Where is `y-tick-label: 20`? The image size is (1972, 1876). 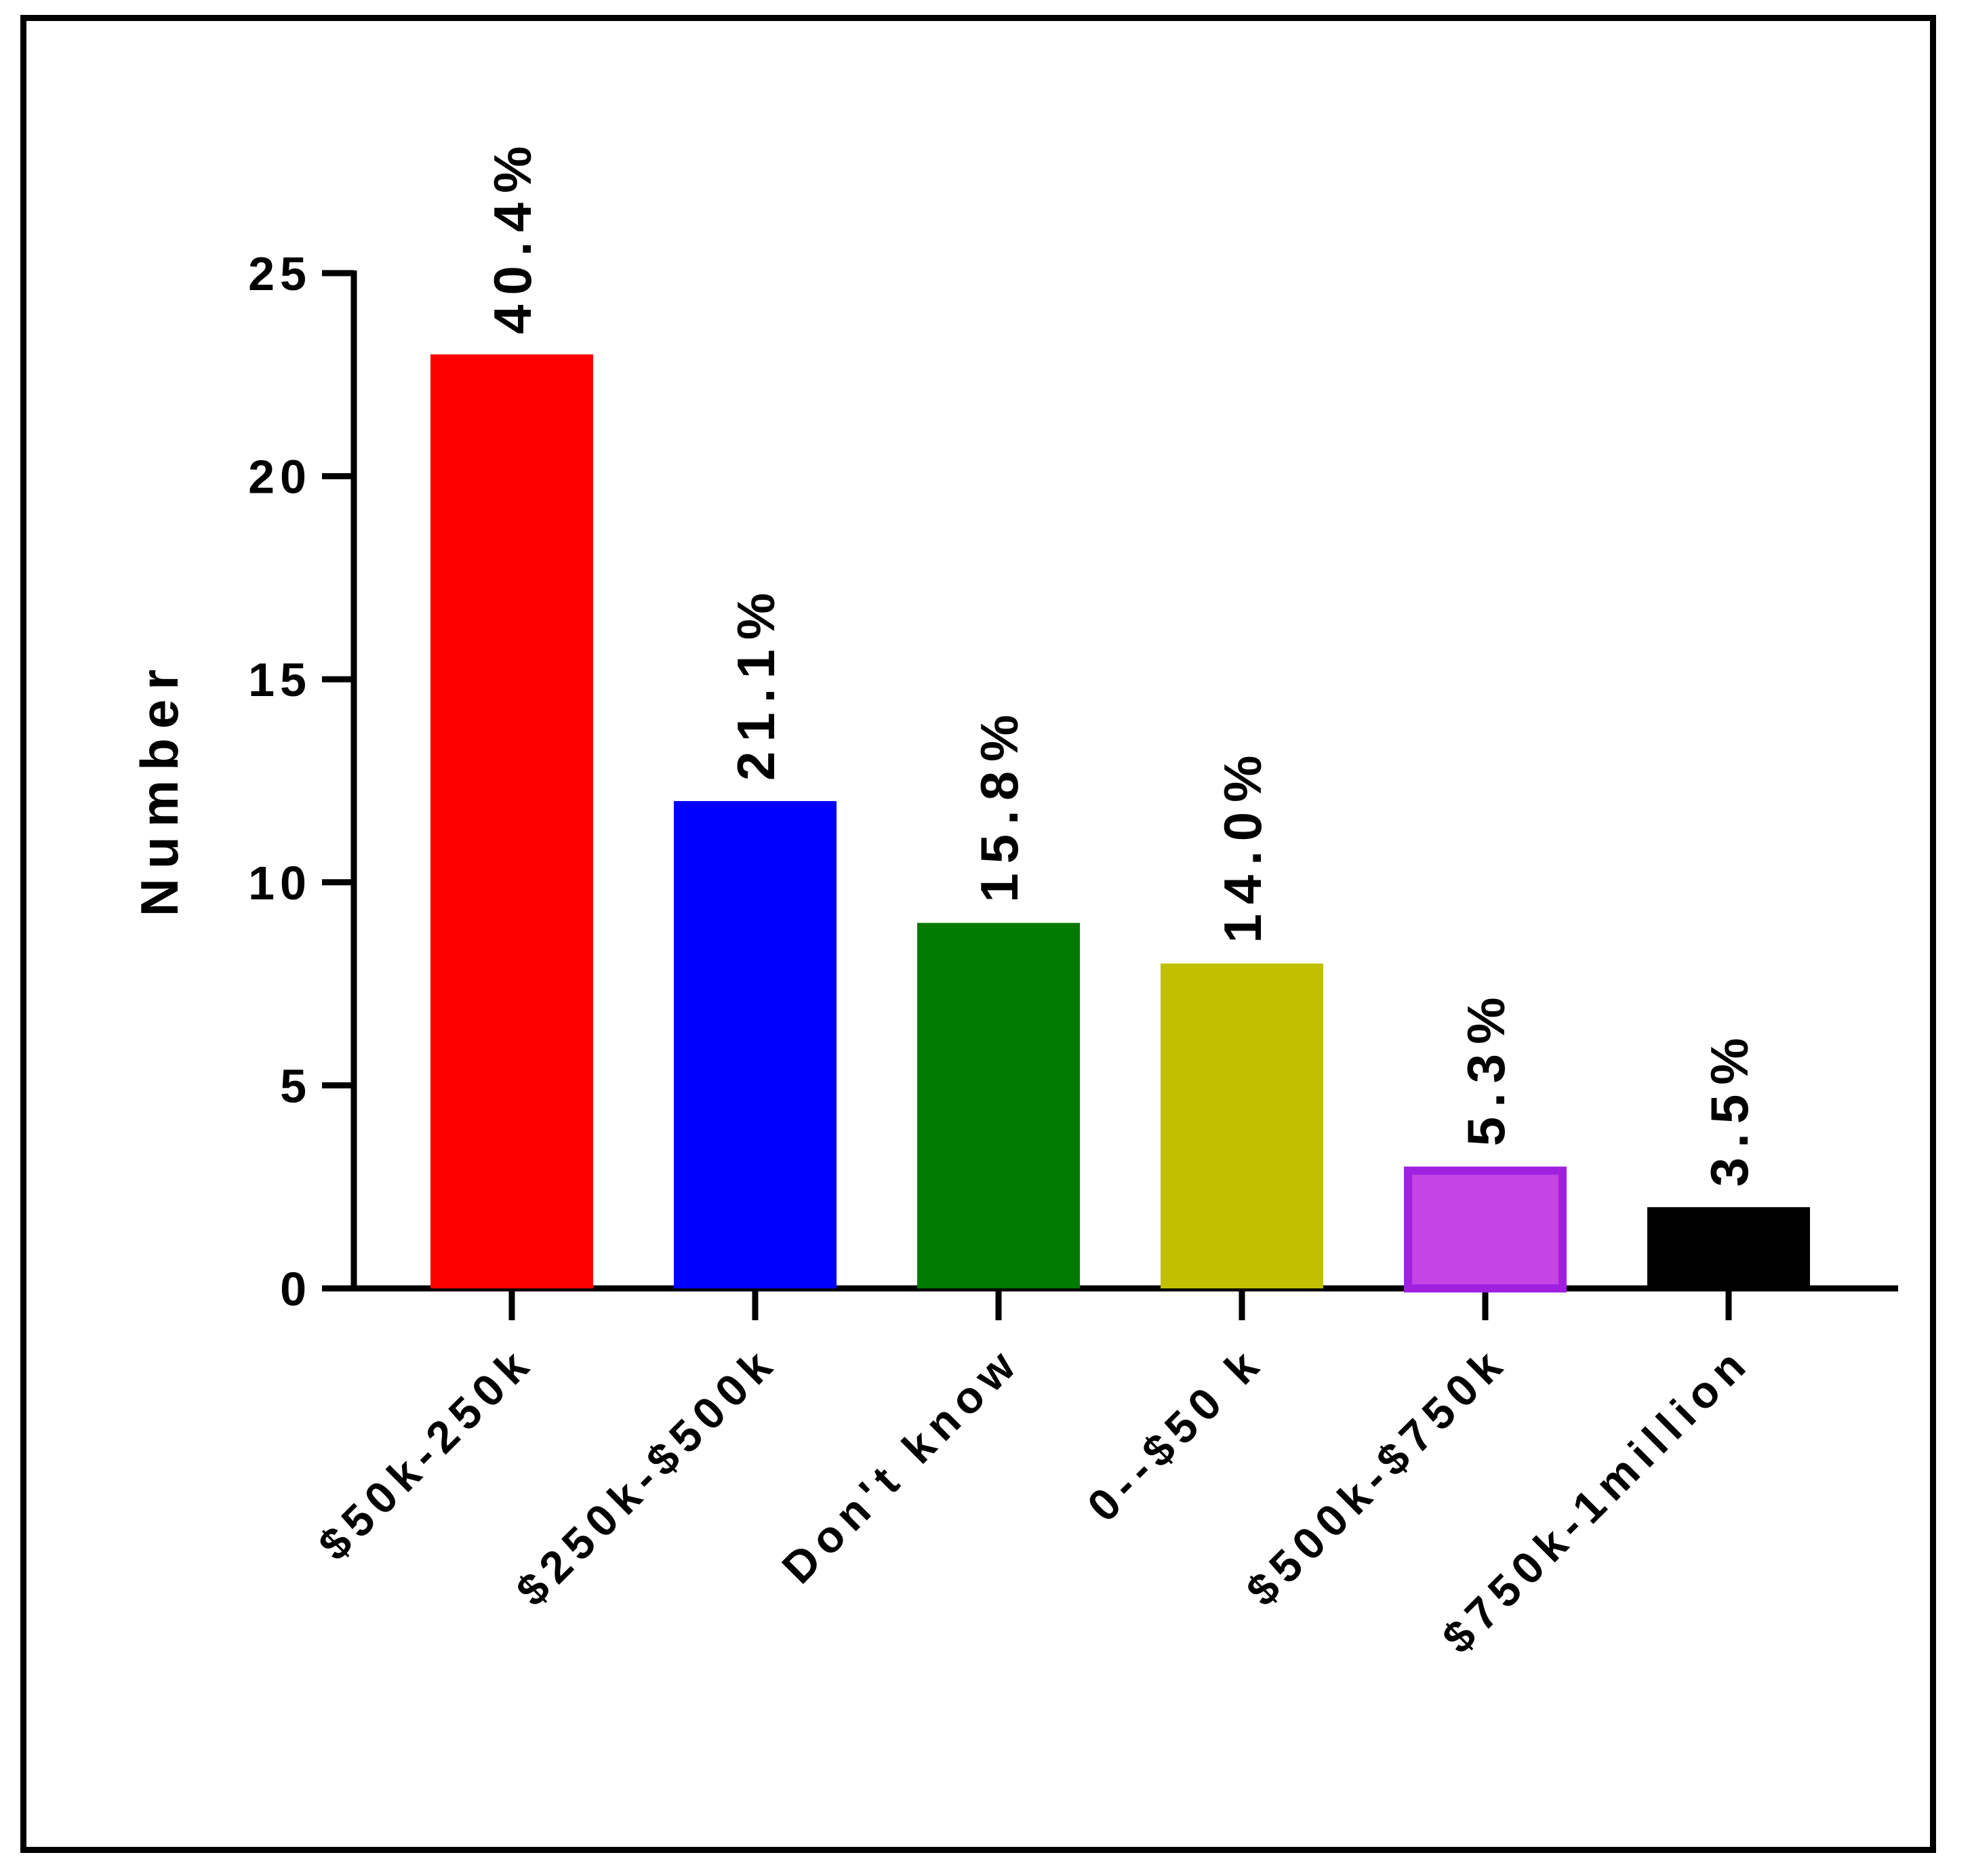
y-tick-label: 20 is located at coordinates (280, 477).